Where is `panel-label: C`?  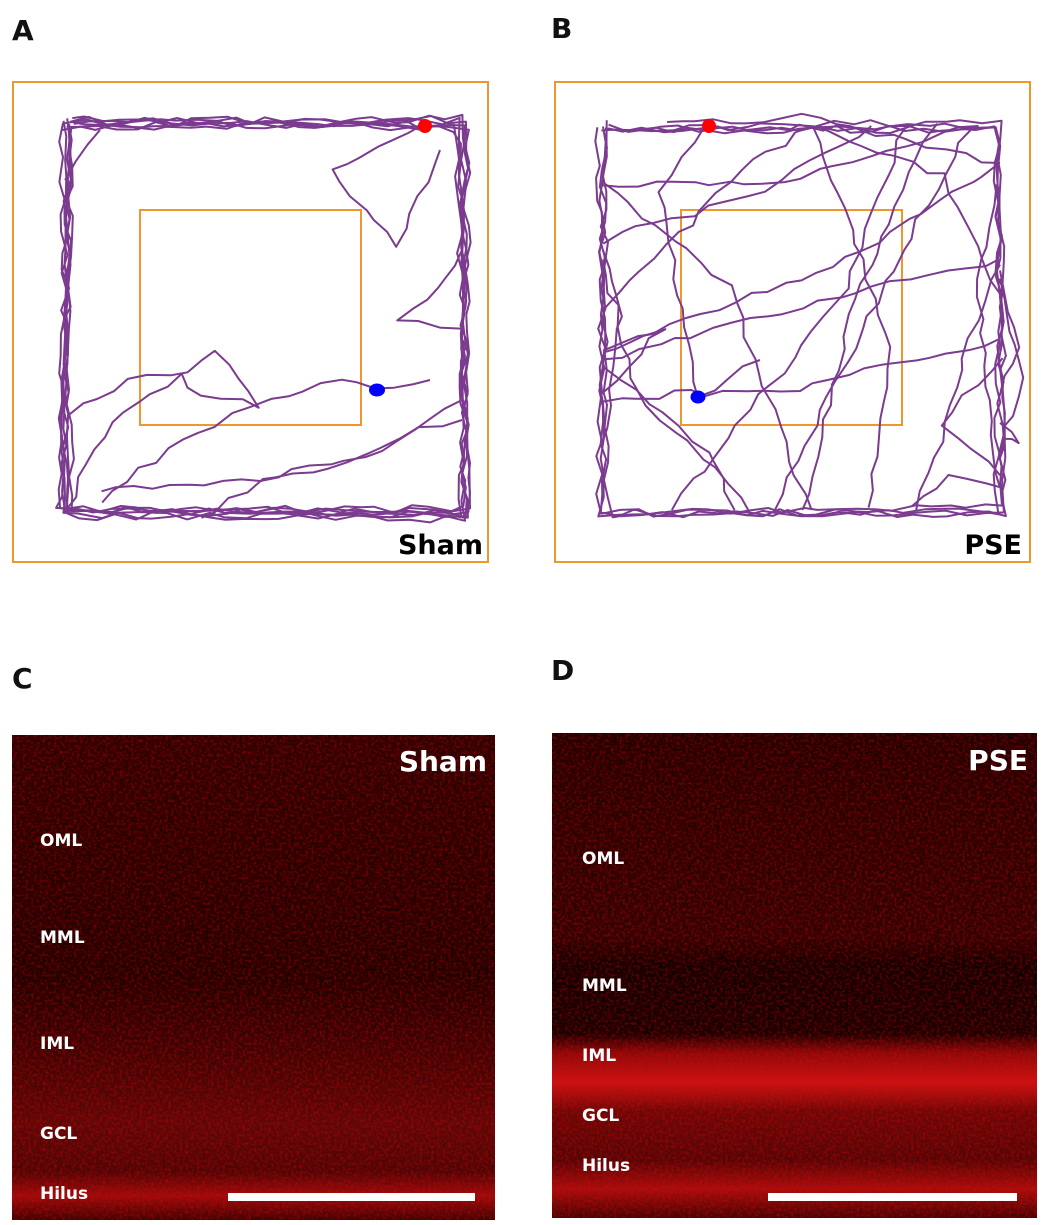
panel-label: C is located at coordinates (22, 678).